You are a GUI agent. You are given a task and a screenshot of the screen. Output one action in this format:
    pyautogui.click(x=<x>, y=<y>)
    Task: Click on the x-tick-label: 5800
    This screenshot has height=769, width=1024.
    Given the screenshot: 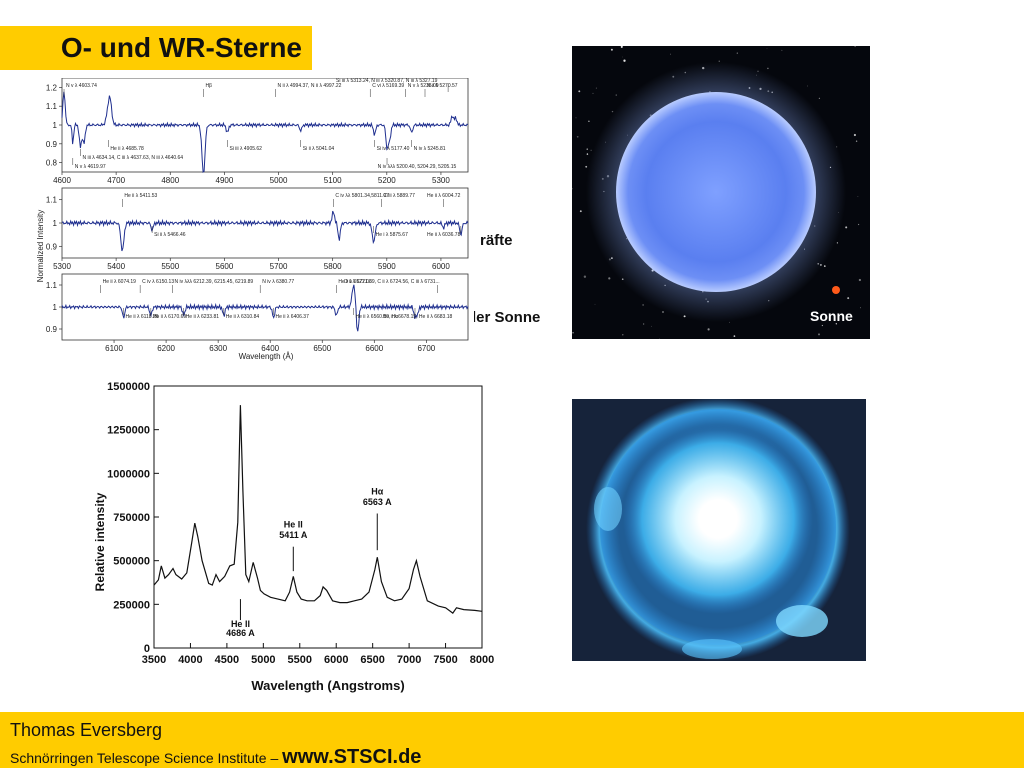 What is the action you would take?
    pyautogui.click(x=333, y=266)
    